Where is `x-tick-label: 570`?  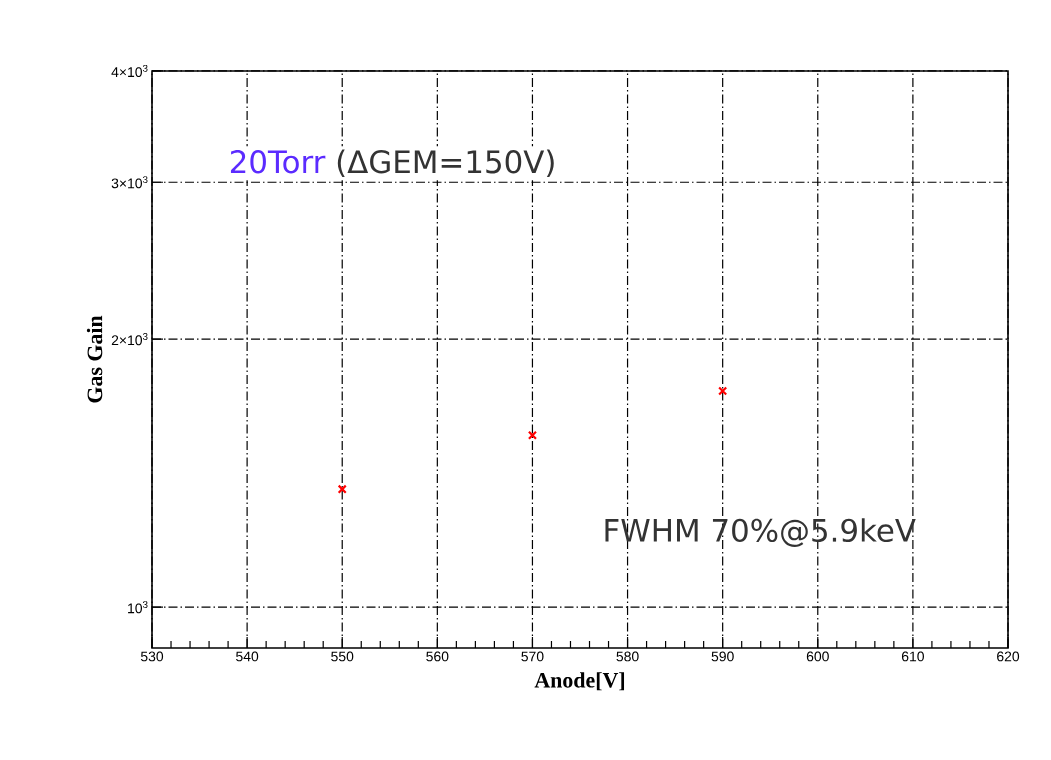 x-tick-label: 570 is located at coordinates (532, 656).